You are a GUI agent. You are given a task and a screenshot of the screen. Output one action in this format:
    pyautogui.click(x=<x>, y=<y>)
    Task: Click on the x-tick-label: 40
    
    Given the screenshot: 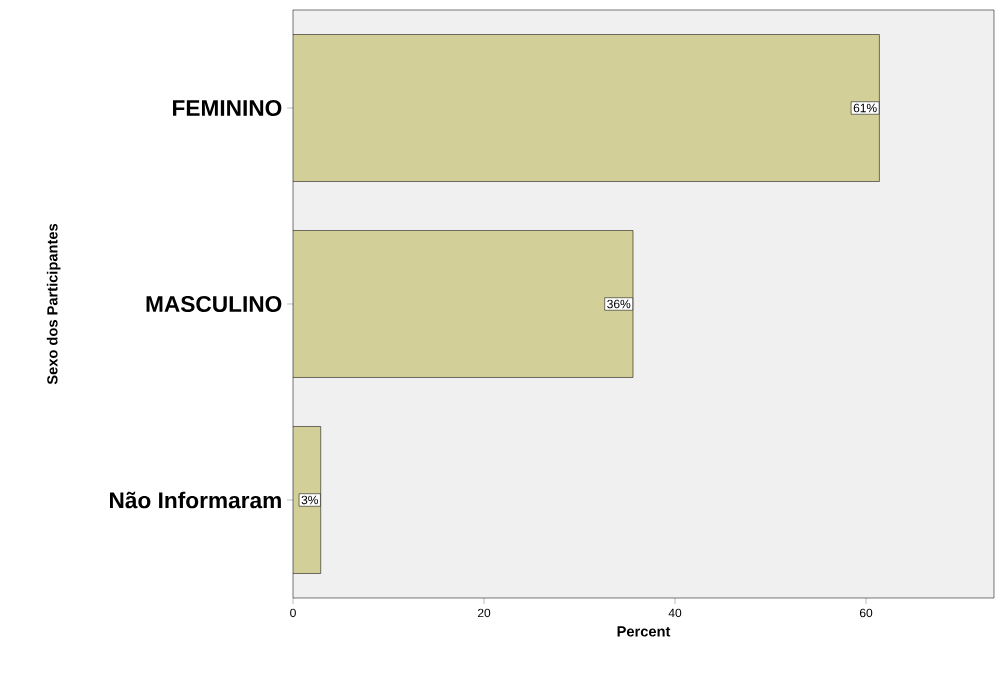 What is the action you would take?
    pyautogui.click(x=675, y=613)
    